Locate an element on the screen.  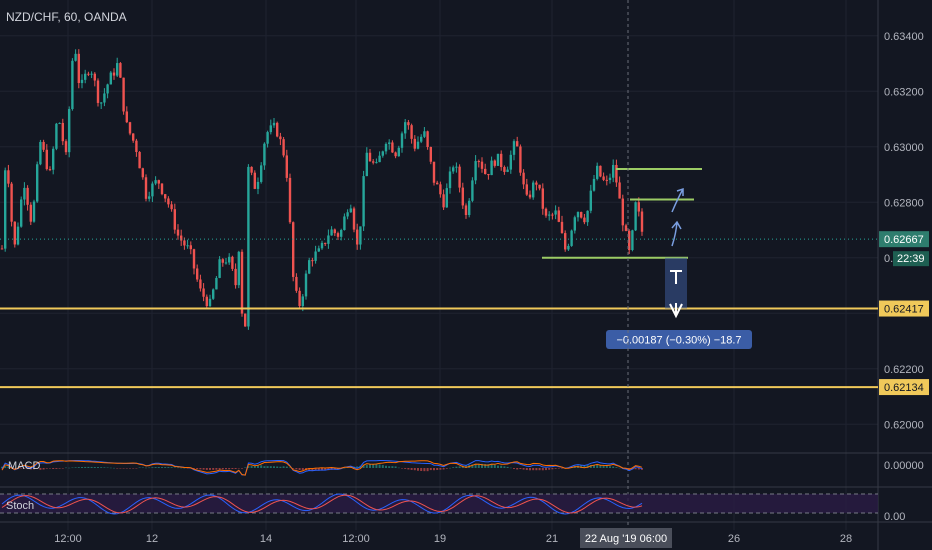
macd-pane: 0.00000 is located at coordinates (462, 468).